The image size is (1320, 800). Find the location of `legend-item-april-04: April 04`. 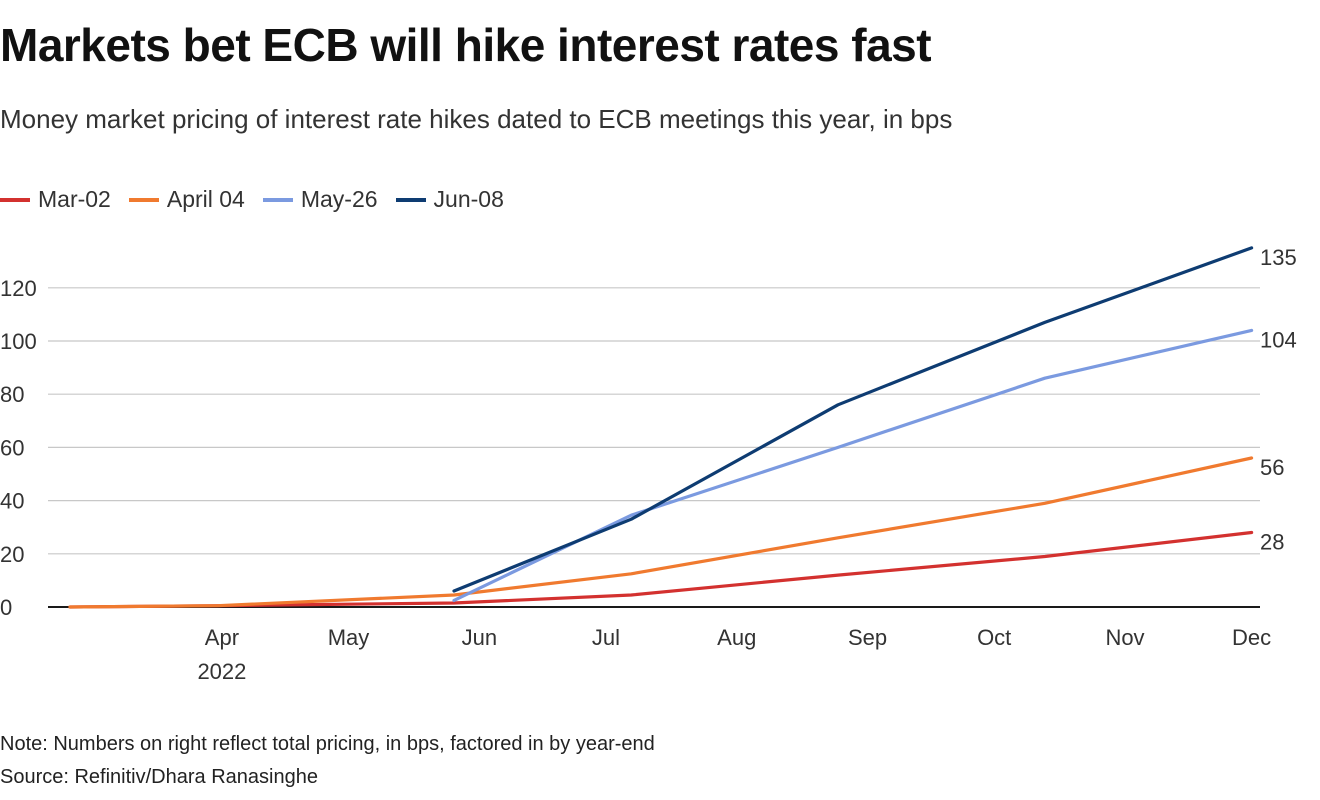

legend-item-april-04: April 04 is located at coordinates (186, 199).